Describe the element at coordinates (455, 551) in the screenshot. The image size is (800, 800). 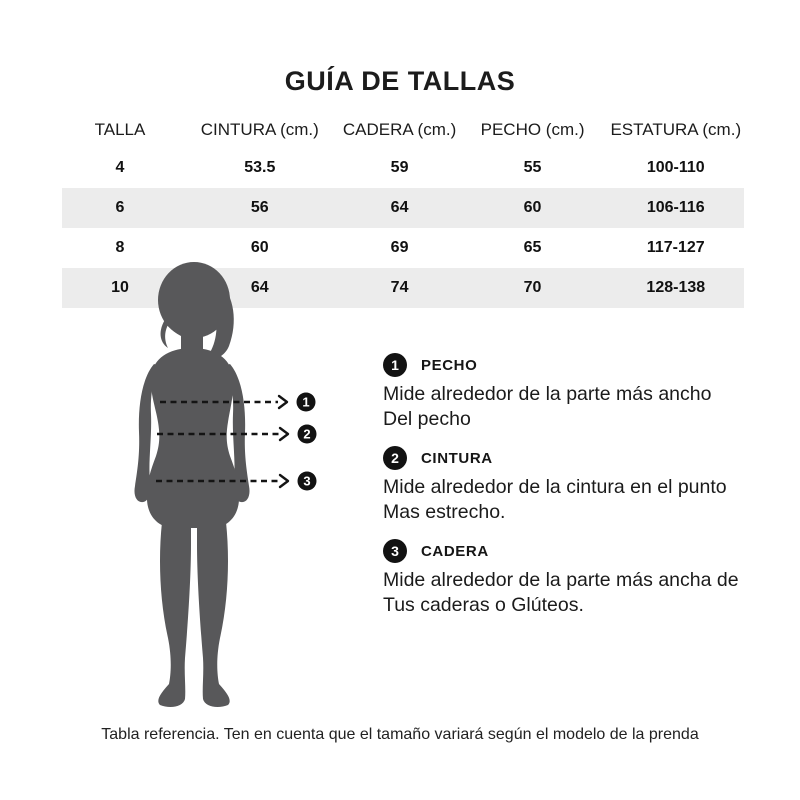
I see `legend-label: CADERA` at that location.